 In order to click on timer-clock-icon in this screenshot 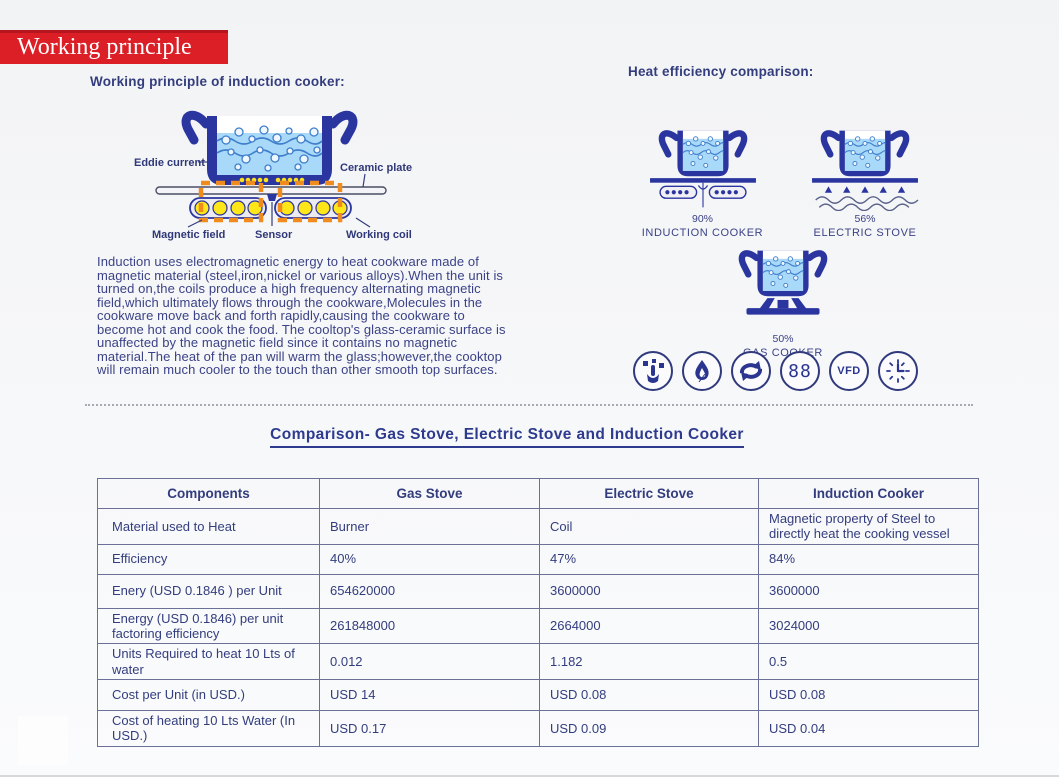, I will do `click(898, 371)`.